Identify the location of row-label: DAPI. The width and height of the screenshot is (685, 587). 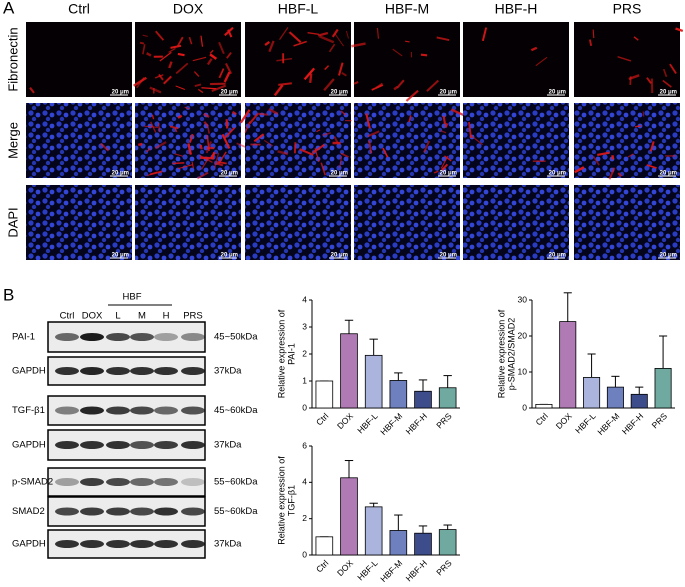
(12, 222).